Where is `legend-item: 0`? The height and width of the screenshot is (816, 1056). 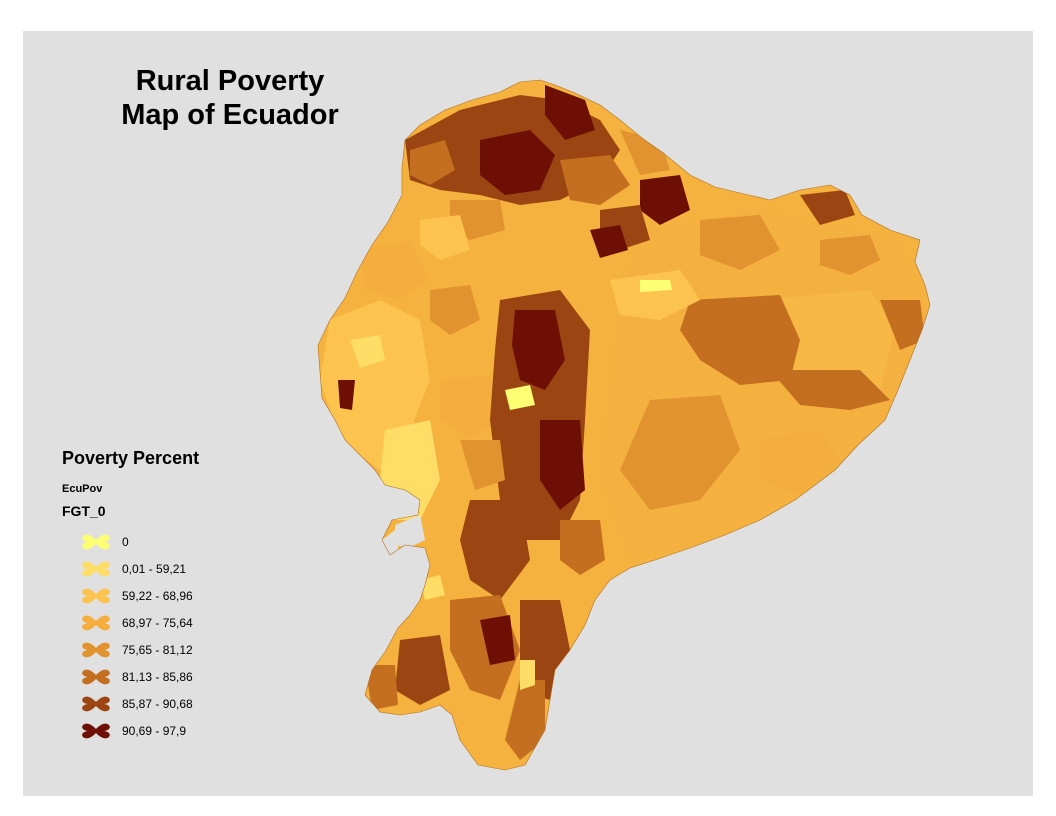
legend-item: 0 is located at coordinates (136, 541).